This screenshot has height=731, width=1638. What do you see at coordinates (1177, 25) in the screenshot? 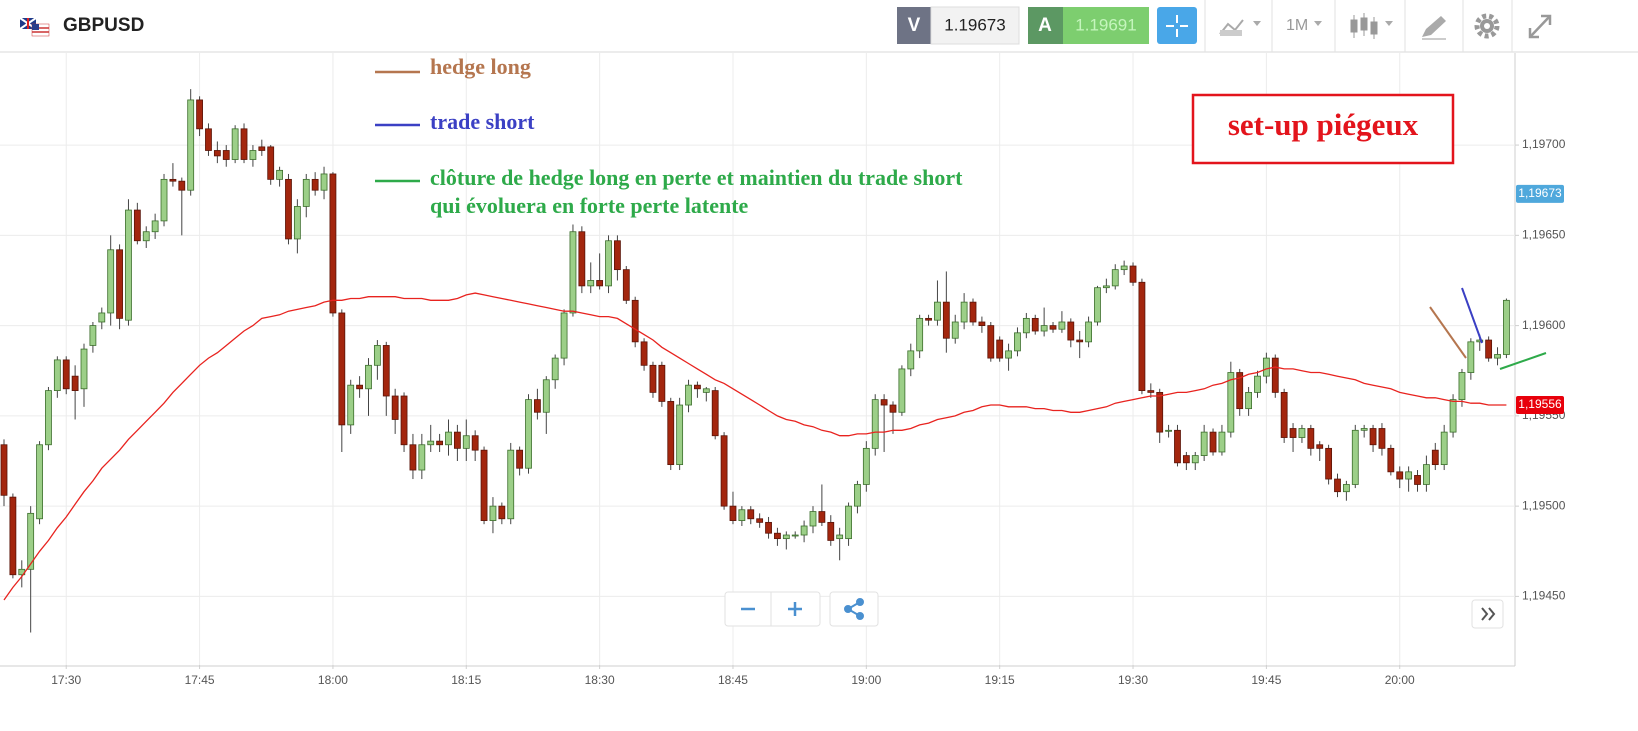
I see `crosshair-button` at bounding box center [1177, 25].